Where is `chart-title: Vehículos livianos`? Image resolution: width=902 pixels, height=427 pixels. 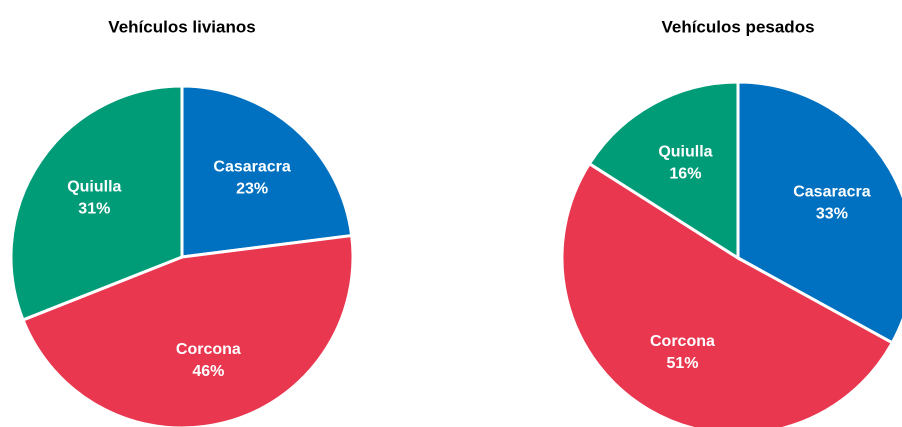
chart-title: Vehículos livianos is located at coordinates (181, 26).